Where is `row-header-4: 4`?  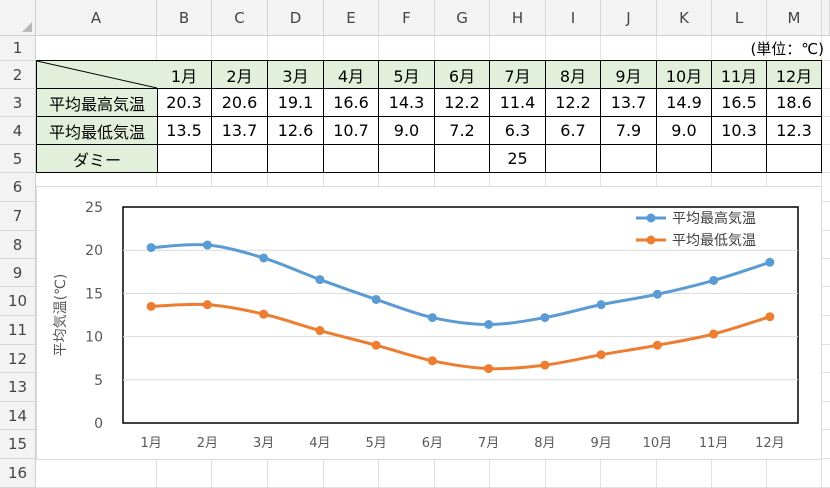
row-header-4: 4 is located at coordinates (18, 131).